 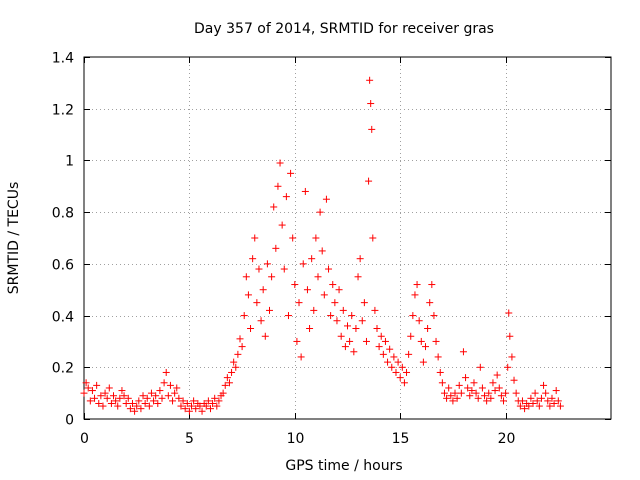 I want to click on x-tick-label: 15, so click(x=401, y=439).